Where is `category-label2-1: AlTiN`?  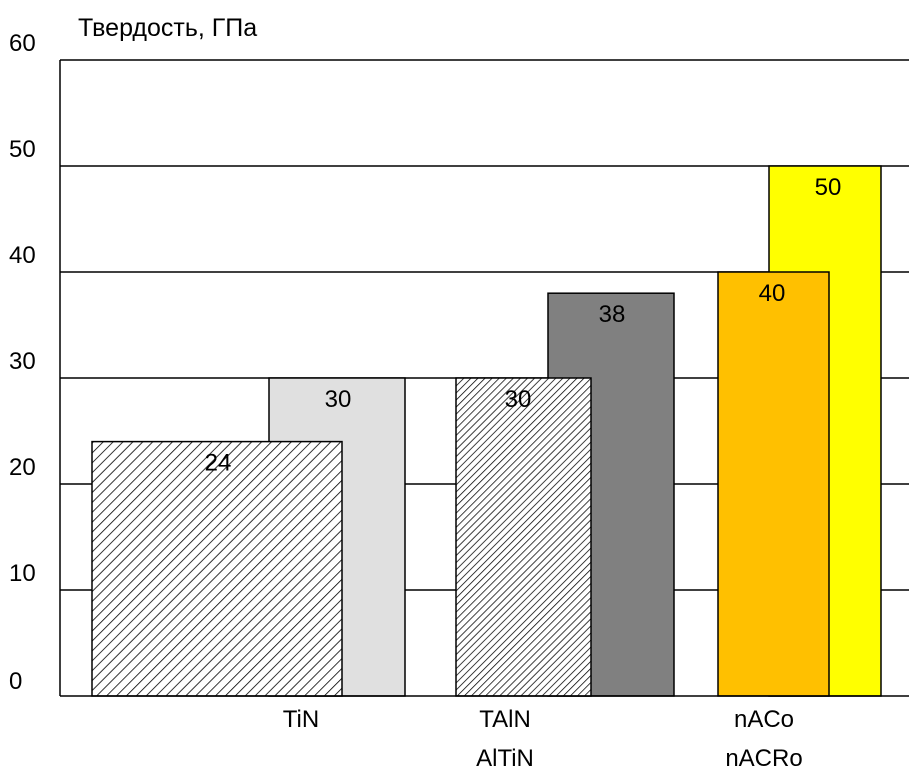 category-label2-1: AlTiN is located at coordinates (505, 758).